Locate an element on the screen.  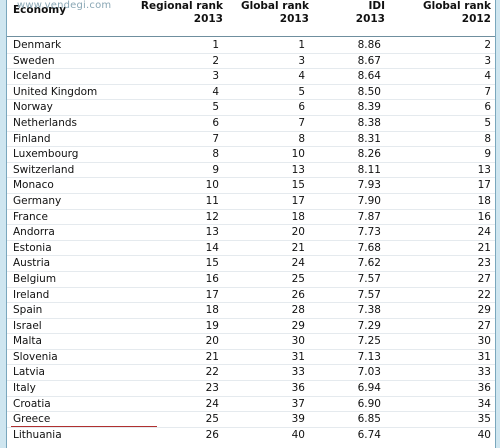
cell-global-rank-2013: 29 is located at coordinates (298, 325).